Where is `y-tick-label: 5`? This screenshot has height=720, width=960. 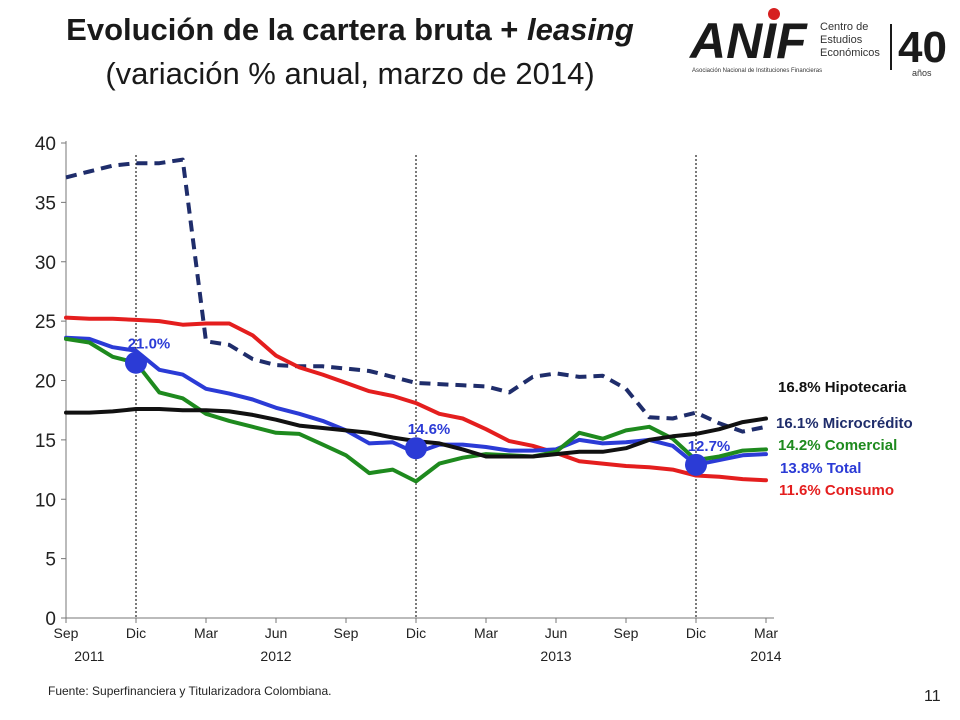 y-tick-label: 5 is located at coordinates (50, 560).